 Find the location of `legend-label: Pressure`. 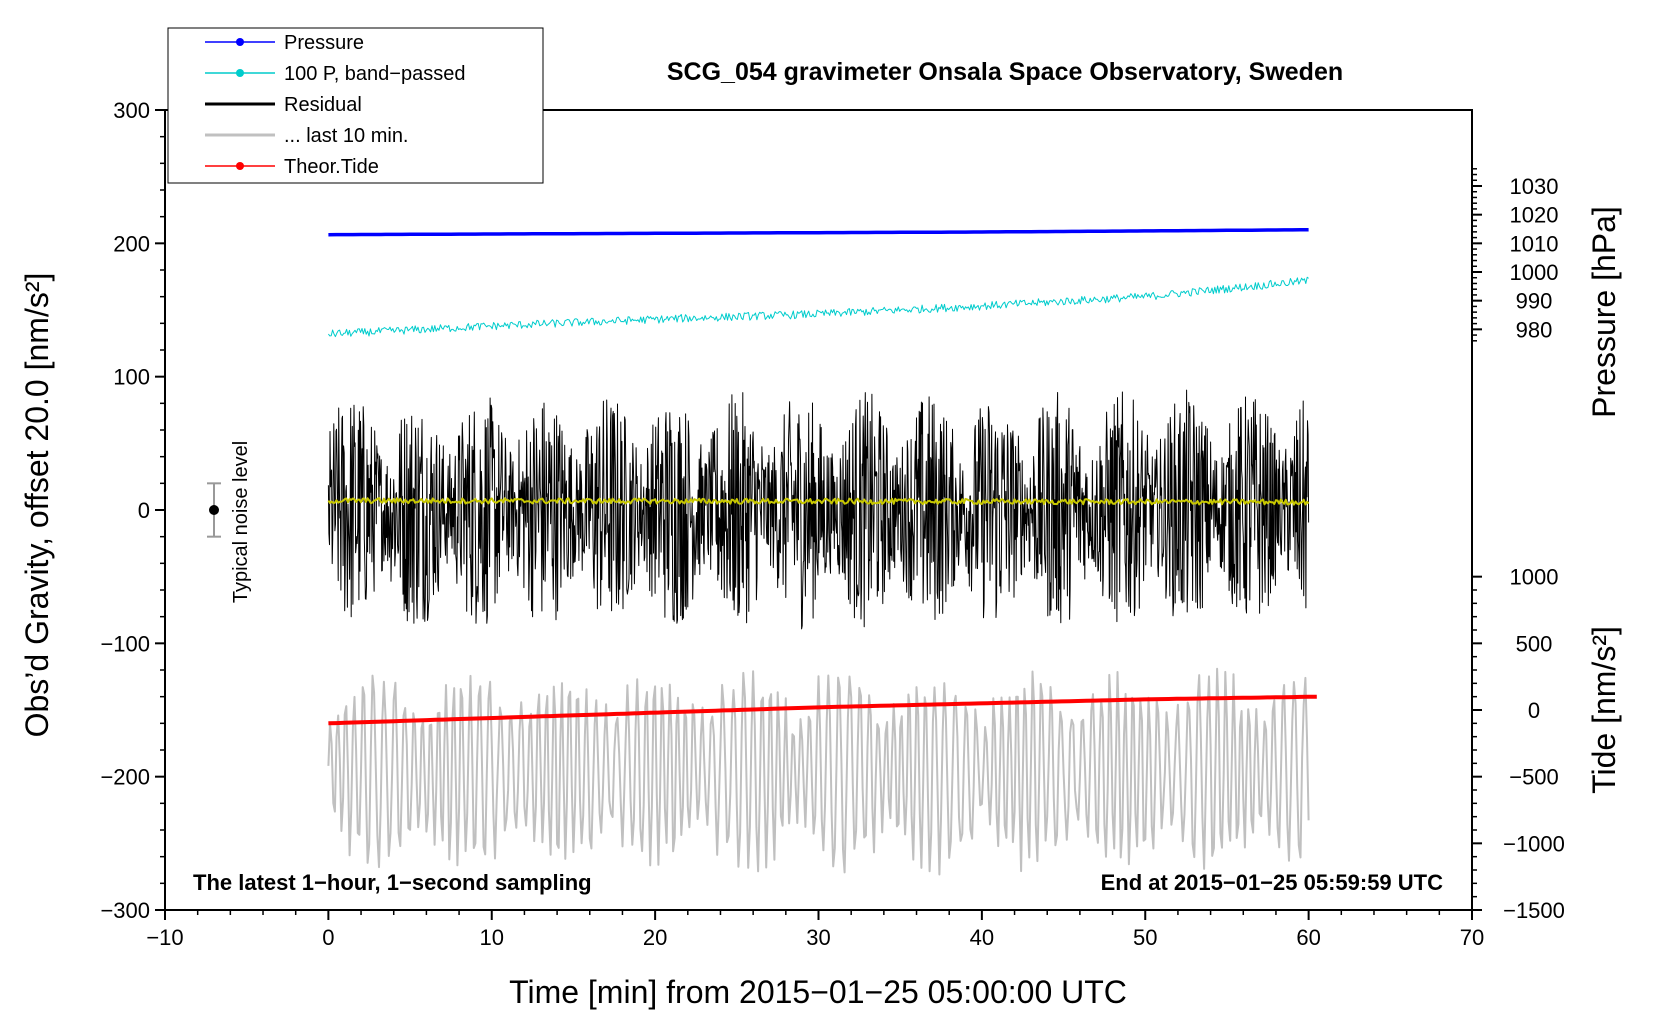

legend-label: Pressure is located at coordinates (324, 43).